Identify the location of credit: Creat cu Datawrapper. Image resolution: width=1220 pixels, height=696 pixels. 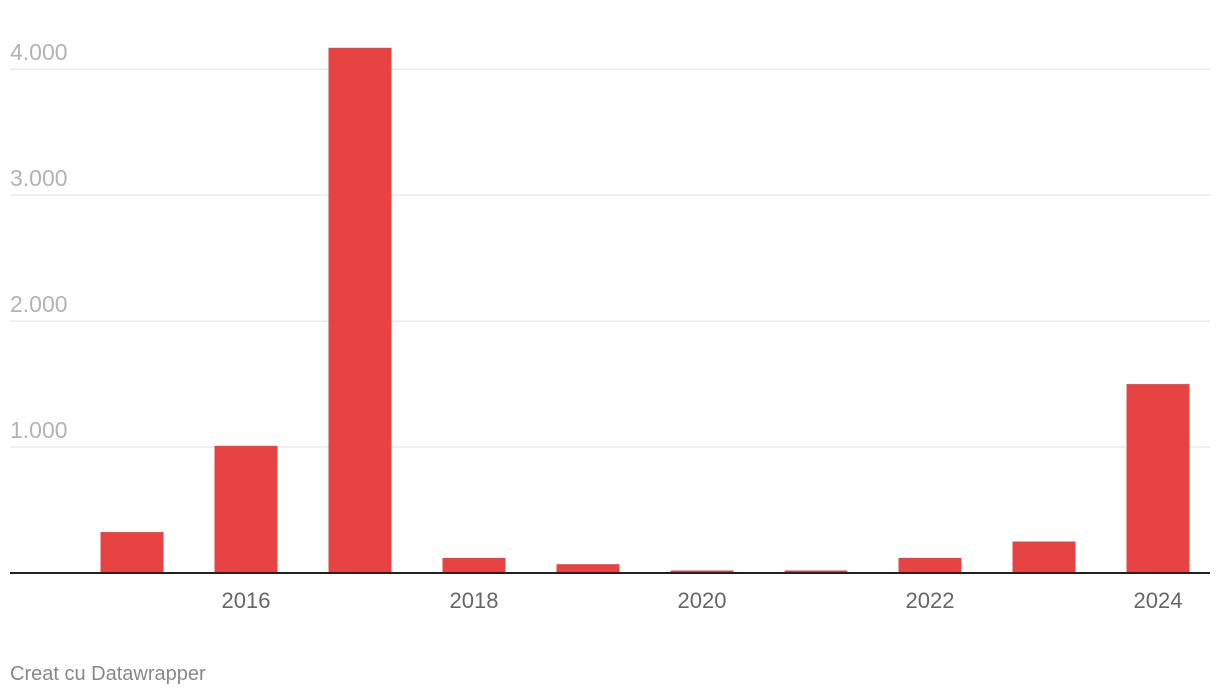
(108, 674).